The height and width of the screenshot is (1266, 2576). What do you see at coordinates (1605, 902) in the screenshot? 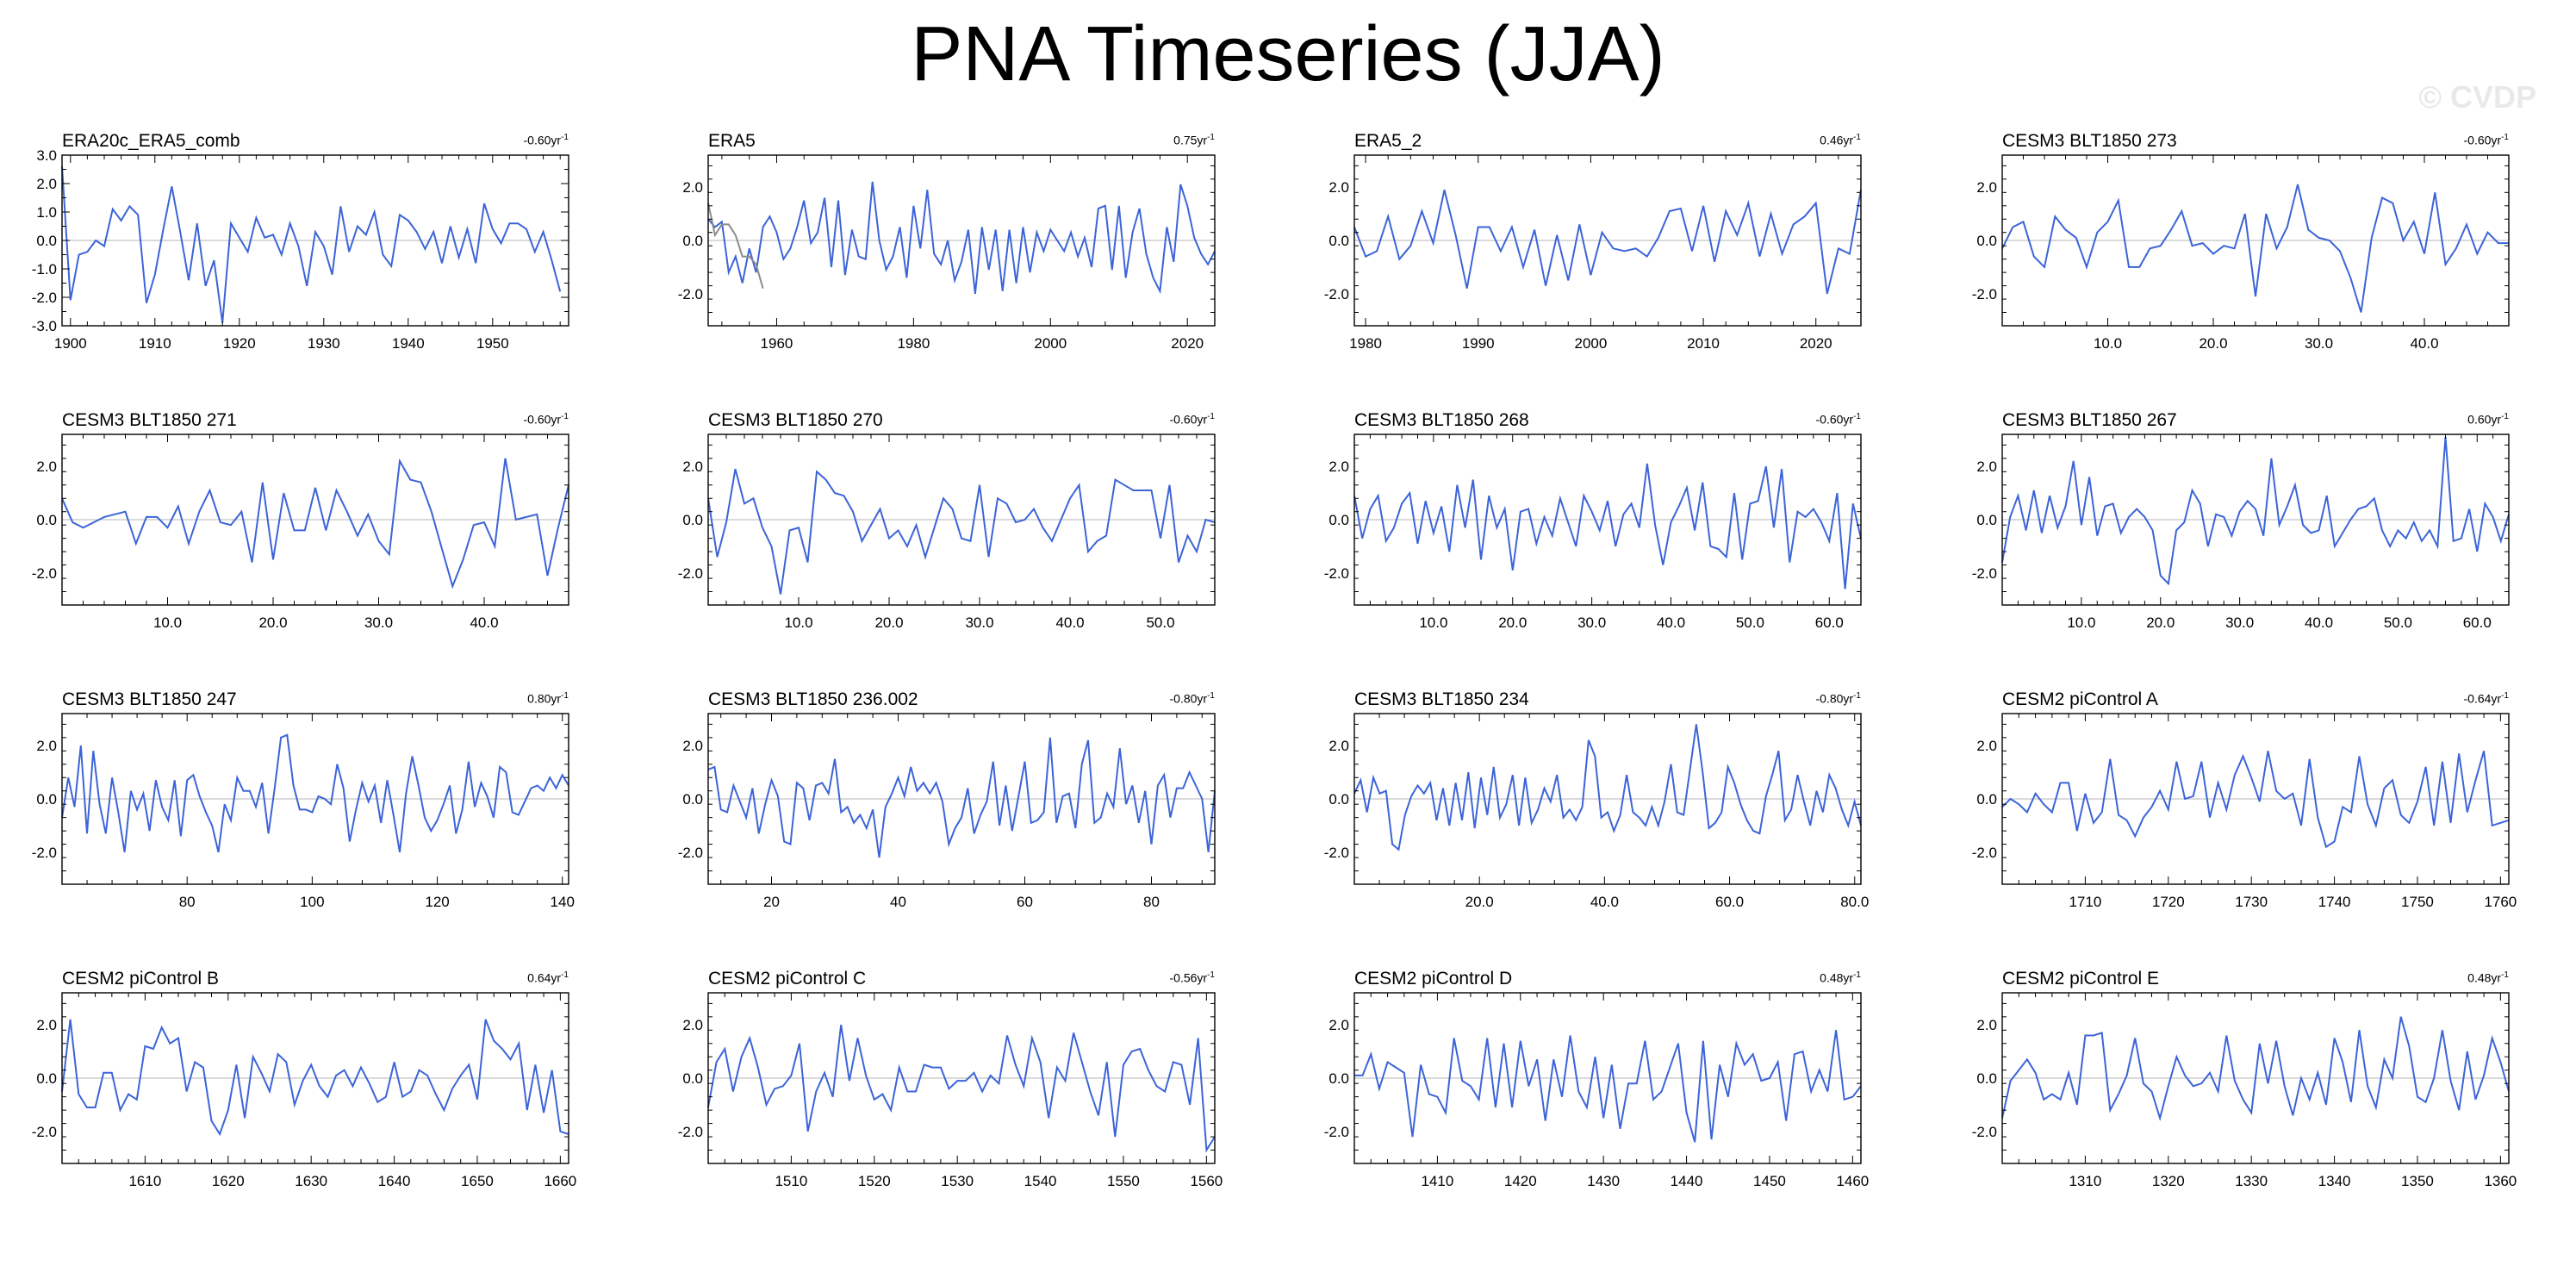
I see `x-tick-label: 40.0` at bounding box center [1605, 902].